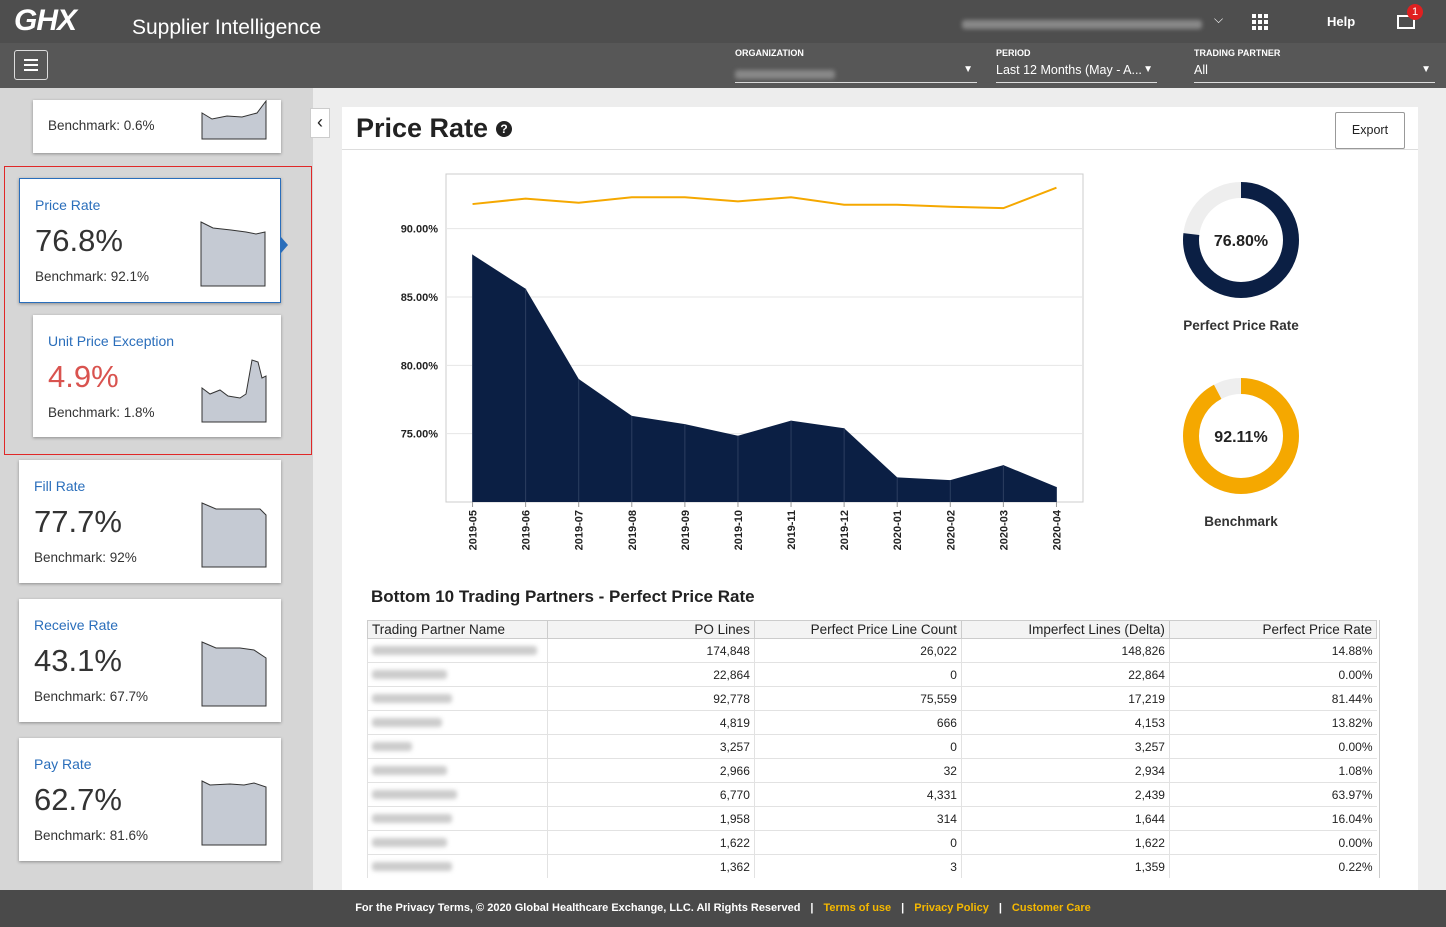  What do you see at coordinates (1065, 698) in the screenshot?
I see `table-cell: 17,219` at bounding box center [1065, 698].